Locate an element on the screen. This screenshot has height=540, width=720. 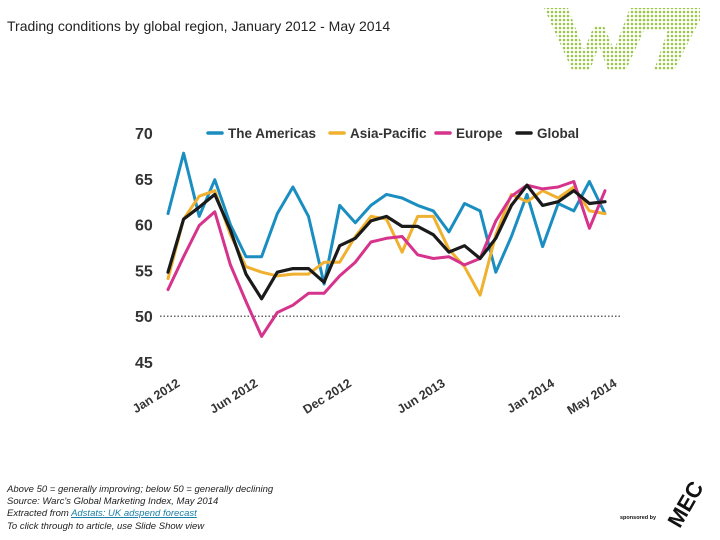
x-tick-label: Dec 2012 is located at coordinates (327, 396).